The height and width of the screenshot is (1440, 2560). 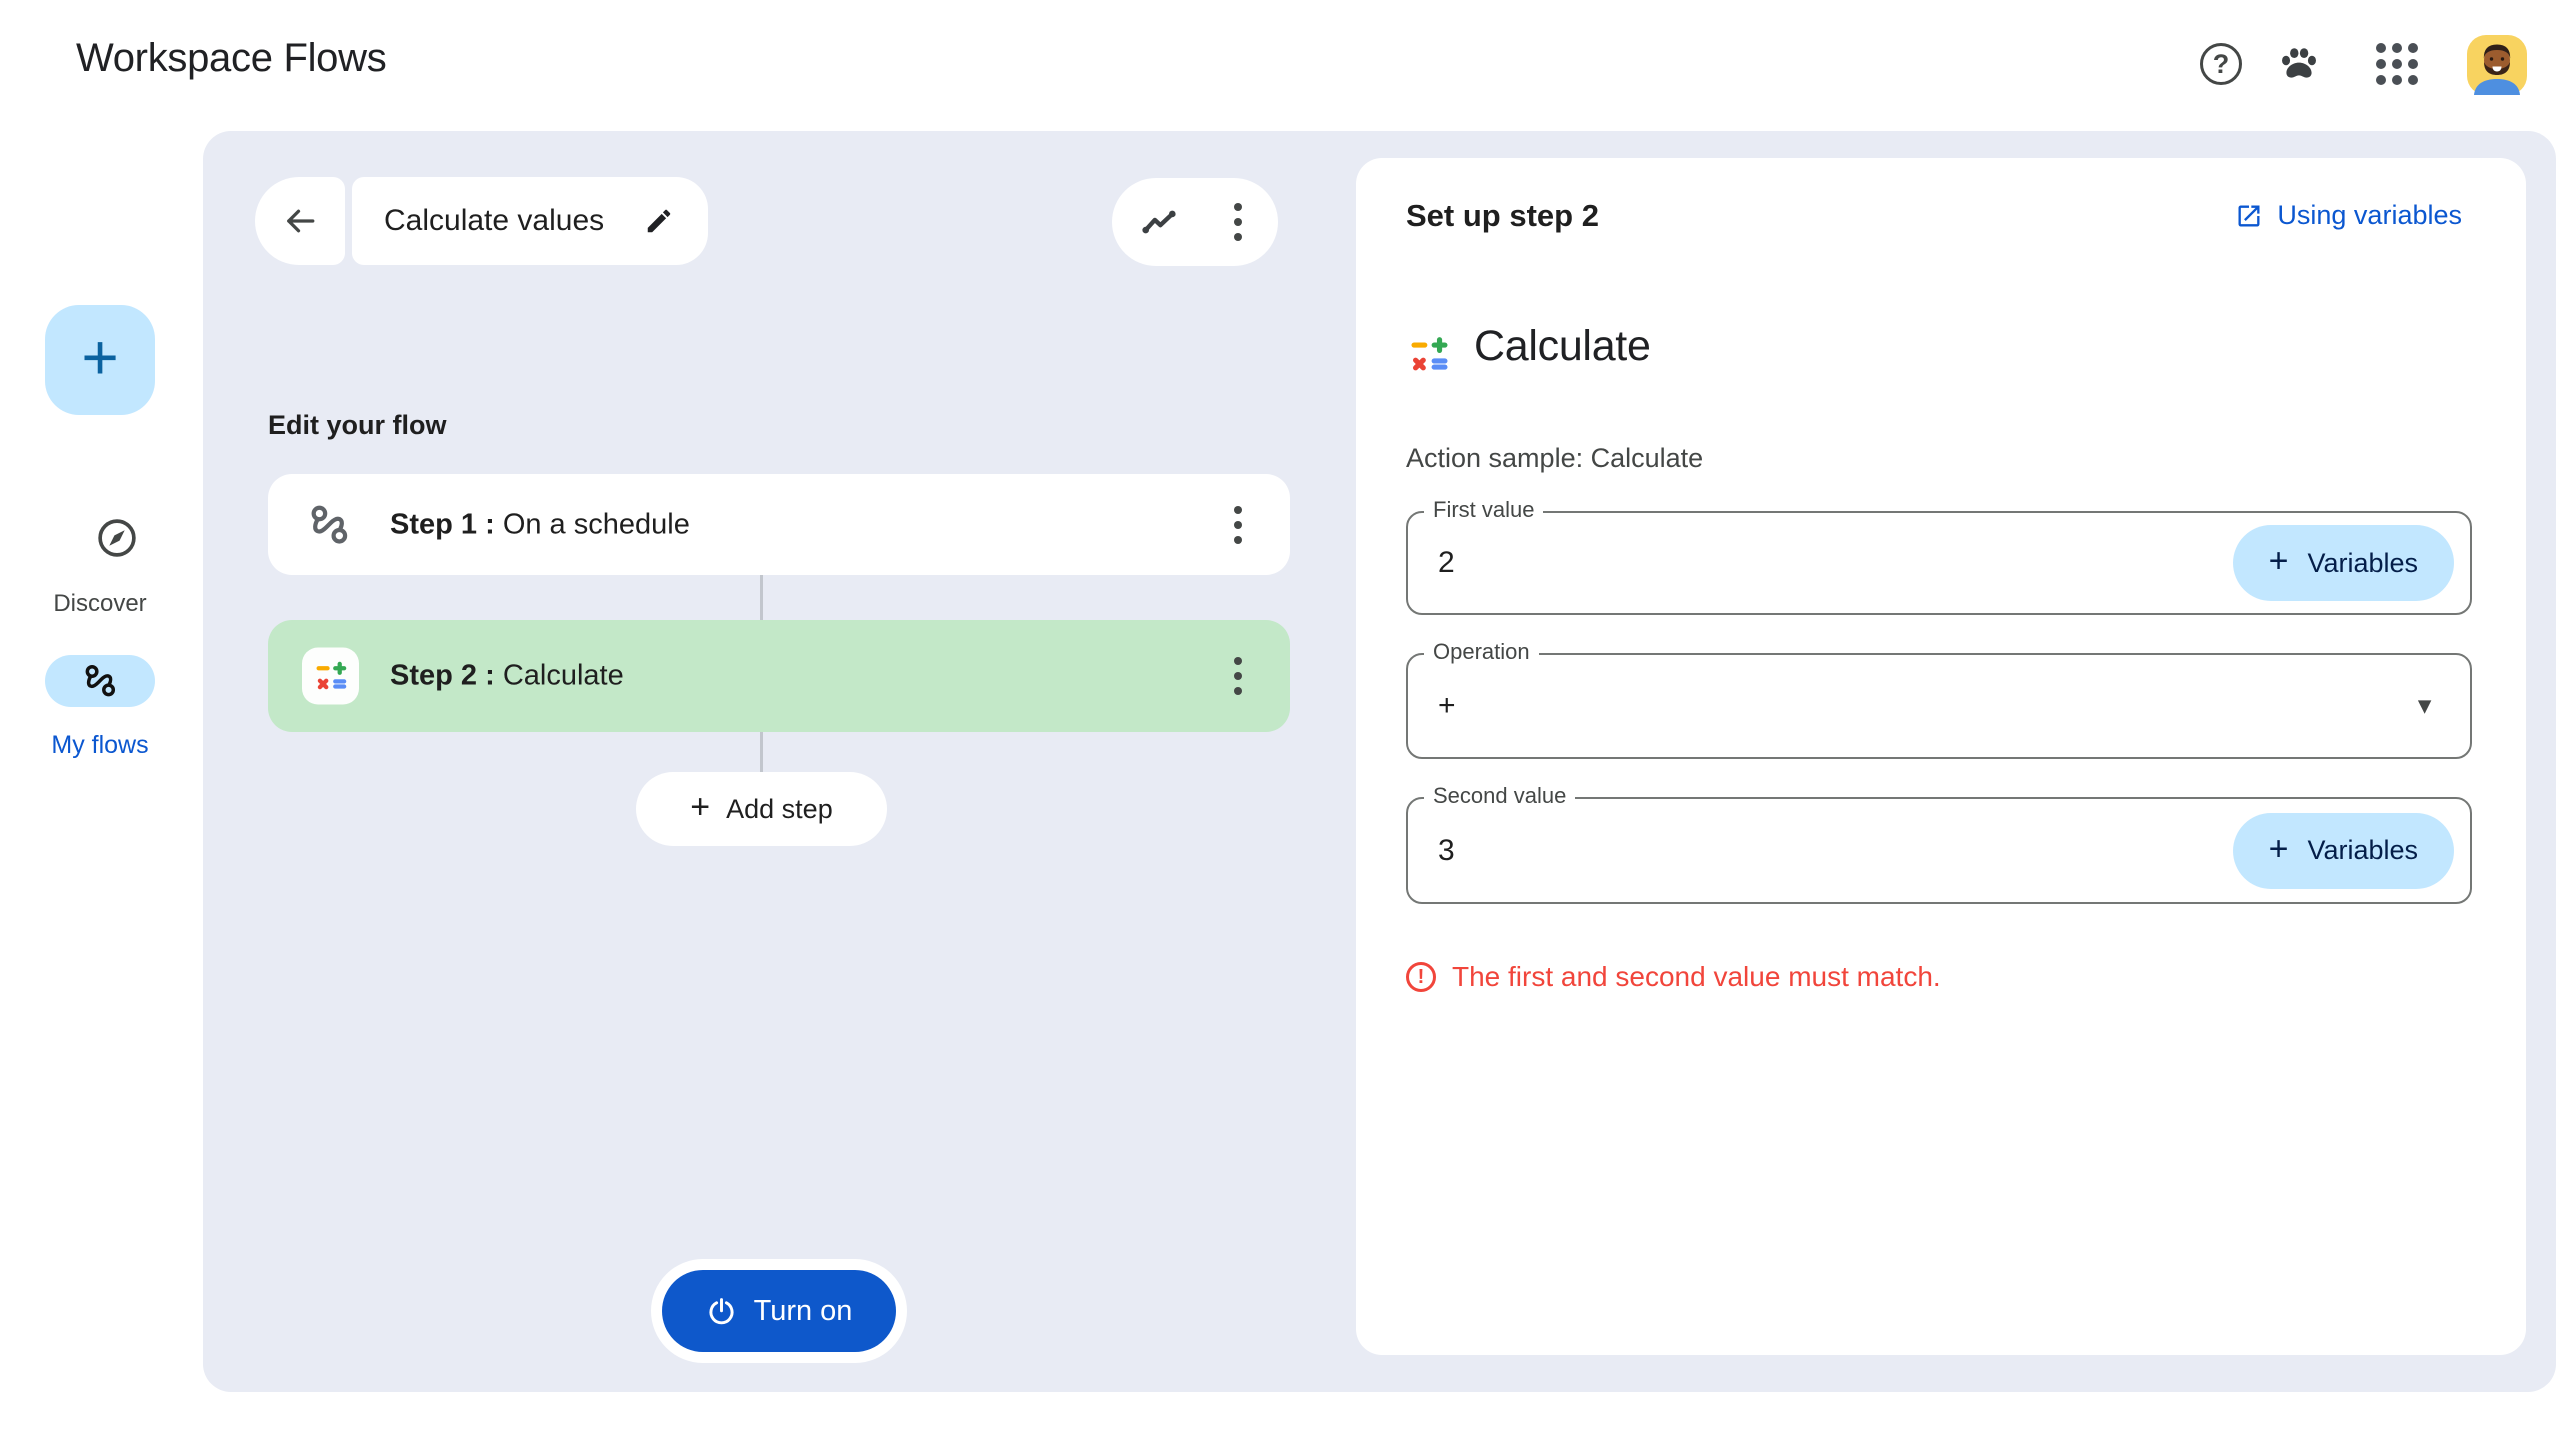 I want to click on open-in-new-icon, so click(x=2249, y=216).